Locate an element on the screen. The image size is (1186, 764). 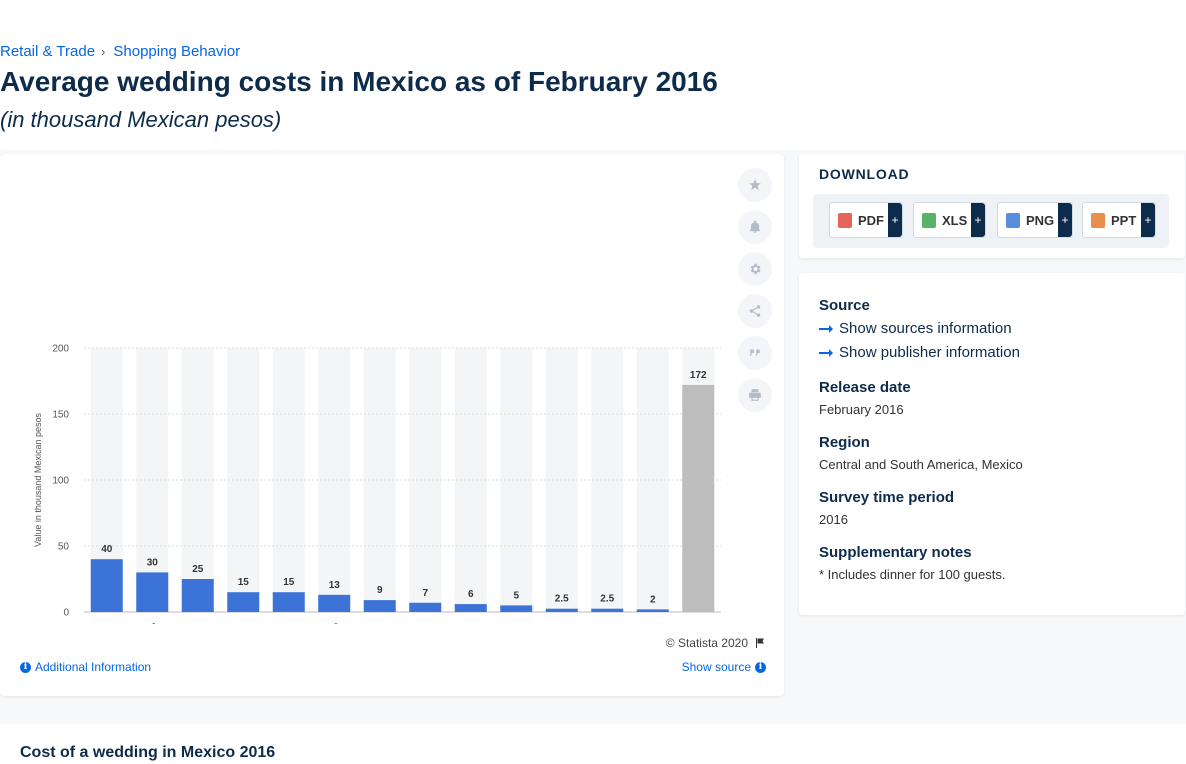
related-statistic-card: Cost of a wedding in Mexico 2016 is located at coordinates (593, 744).